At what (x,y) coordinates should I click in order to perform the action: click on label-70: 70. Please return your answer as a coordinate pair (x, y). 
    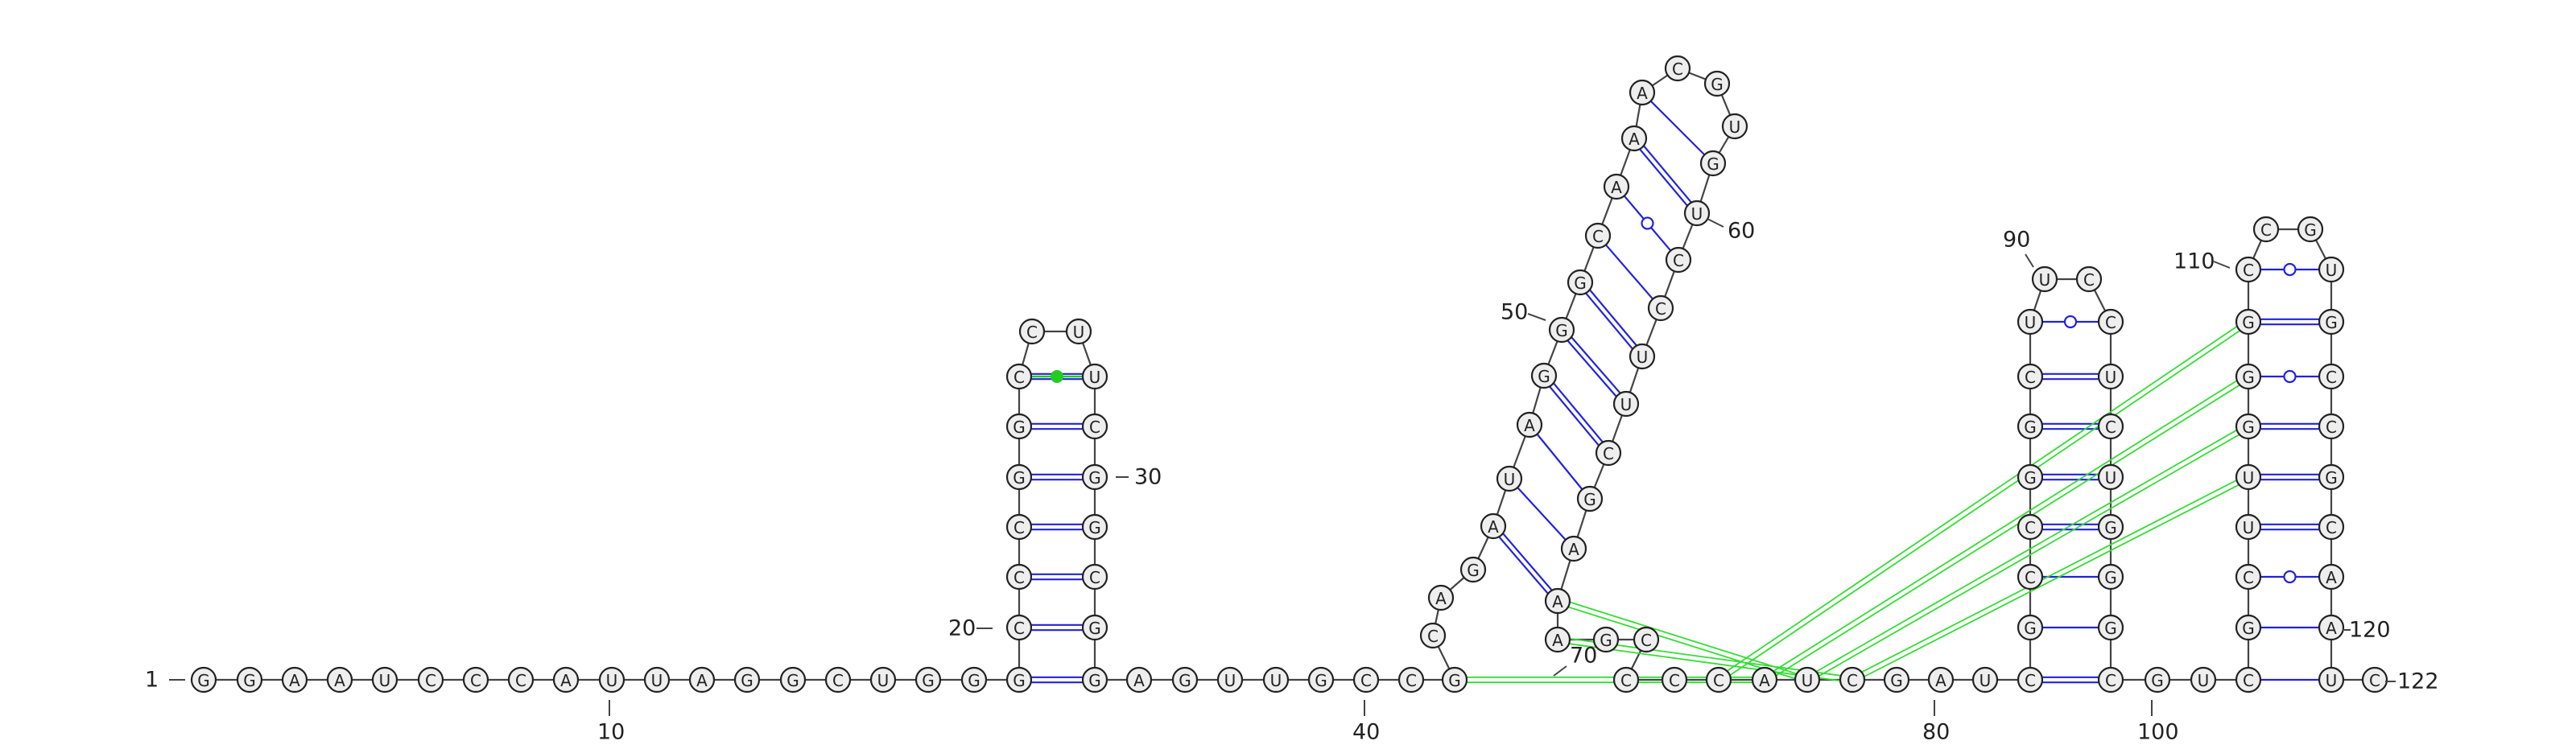
    Looking at the image, I should click on (1583, 656).